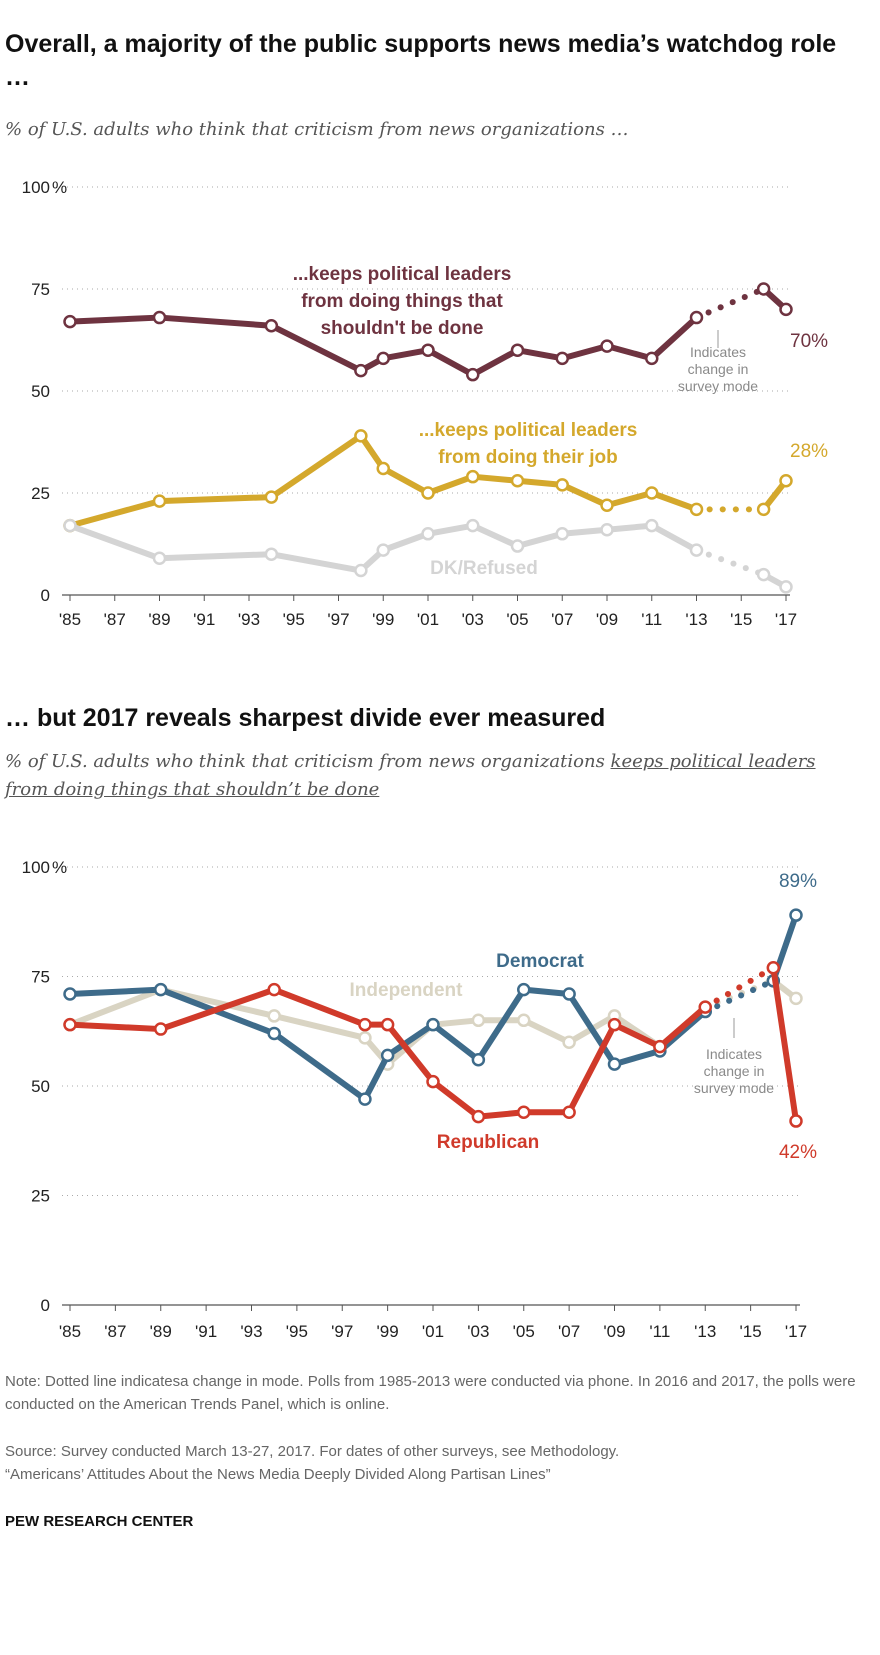 The image size is (880, 1655). What do you see at coordinates (342, 1331) in the screenshot?
I see `x-tick-label: '97` at bounding box center [342, 1331].